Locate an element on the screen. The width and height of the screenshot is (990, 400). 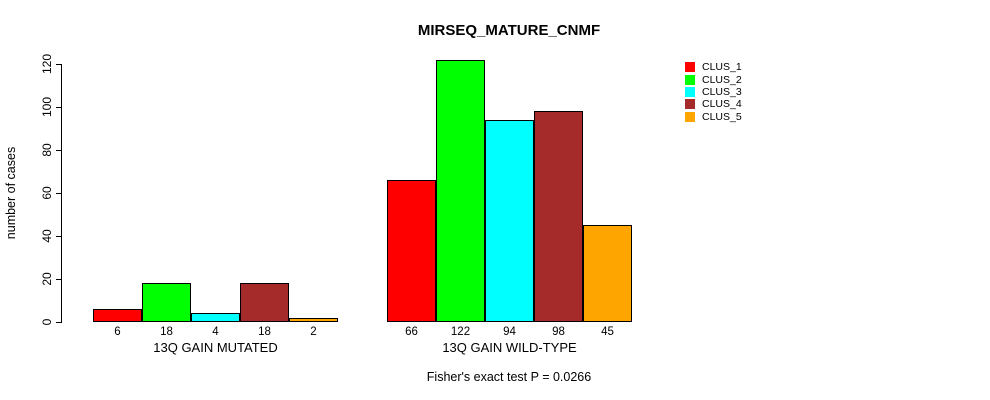
bar-value-label: 2 is located at coordinates (313, 332).